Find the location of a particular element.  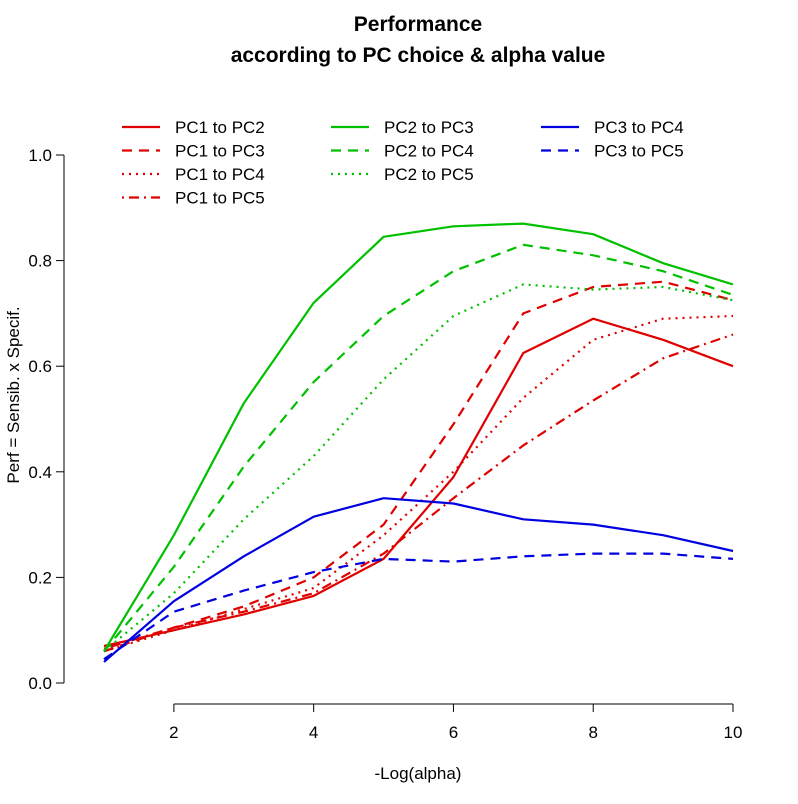

legend-item: PC2 to PC4 is located at coordinates (402, 151).